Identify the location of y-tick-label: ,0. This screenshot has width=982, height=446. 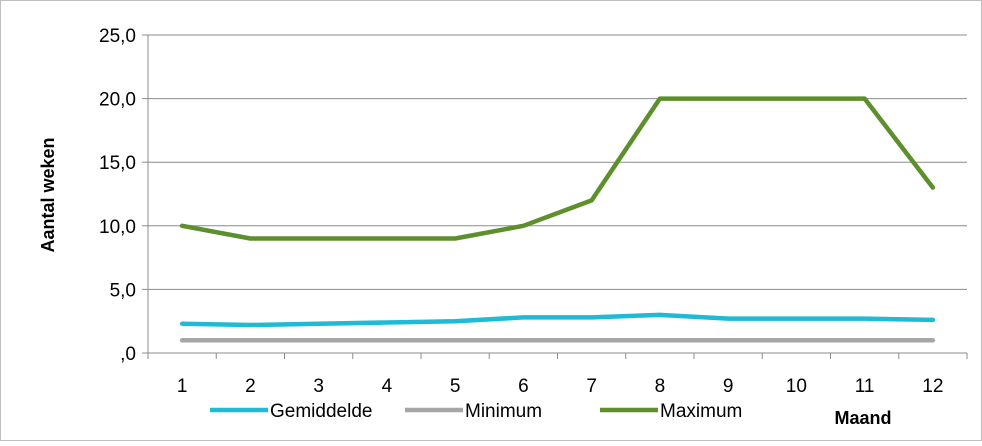
(128, 354).